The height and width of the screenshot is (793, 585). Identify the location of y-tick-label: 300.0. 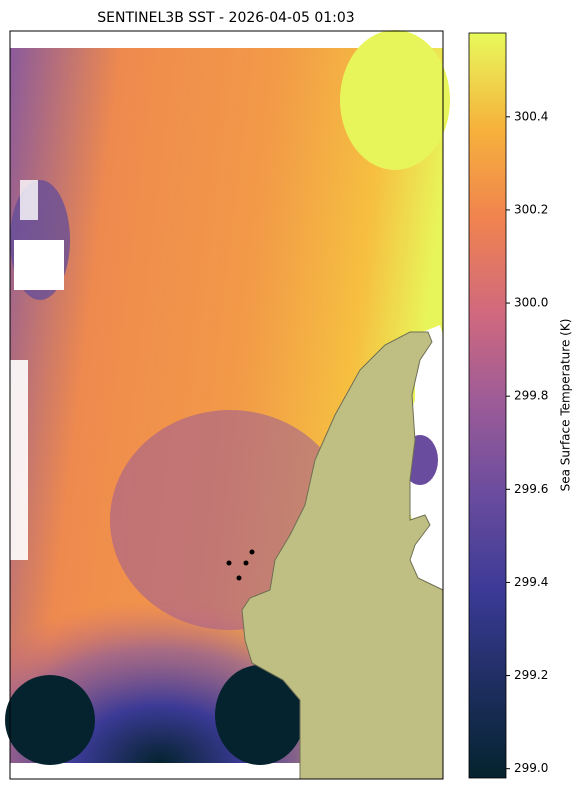
(531, 303).